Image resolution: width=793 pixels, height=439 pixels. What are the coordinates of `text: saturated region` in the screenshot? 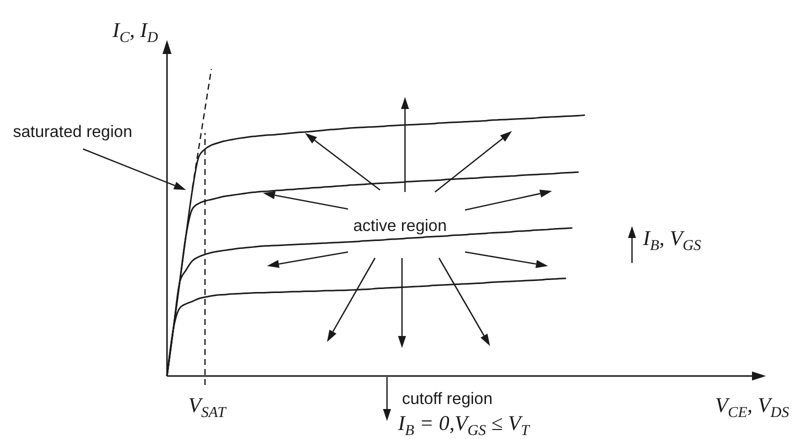 It's located at (72, 132).